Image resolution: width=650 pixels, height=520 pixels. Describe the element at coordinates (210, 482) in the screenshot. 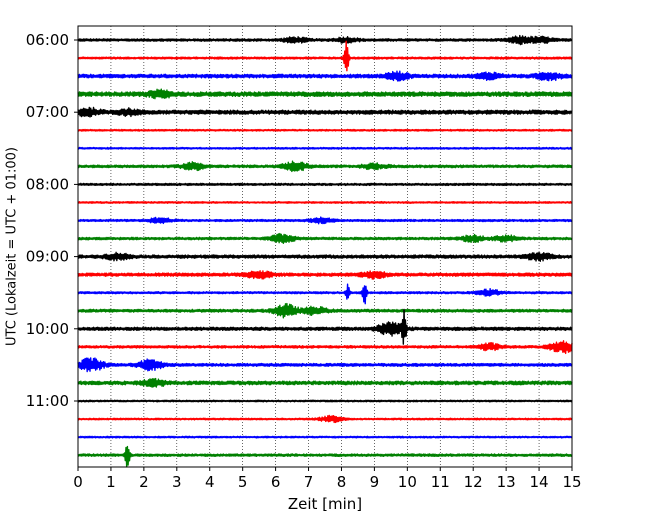

I see `x-tick-label: 4` at that location.